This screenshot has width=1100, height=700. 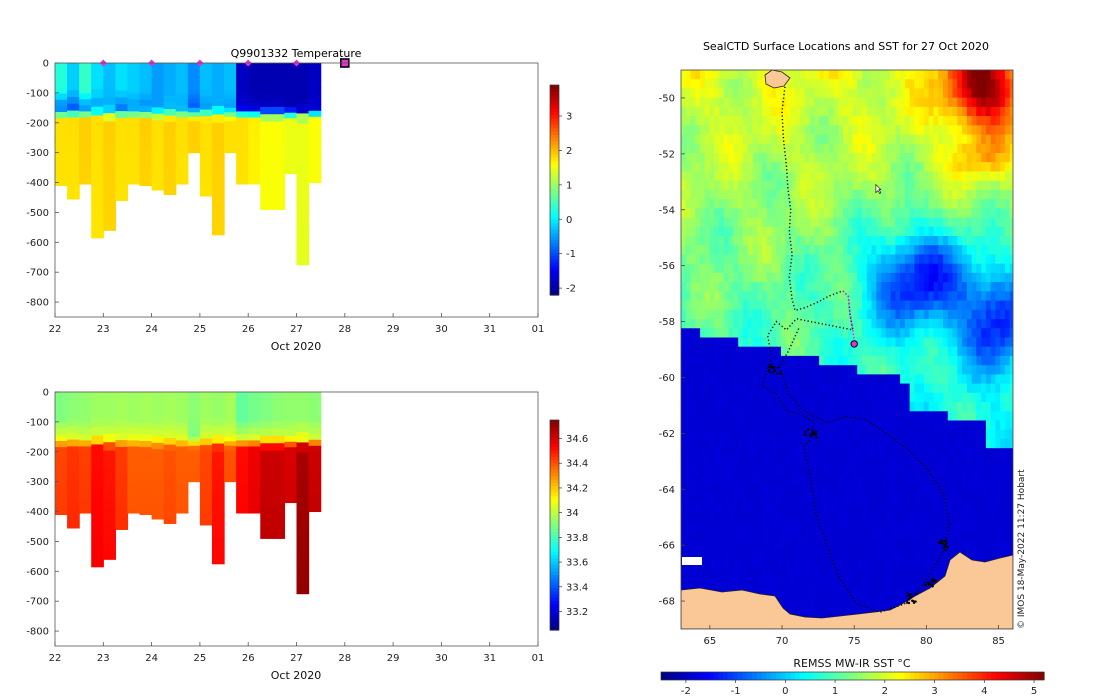 I want to click on y-tick-label: -400, so click(x=37, y=183).